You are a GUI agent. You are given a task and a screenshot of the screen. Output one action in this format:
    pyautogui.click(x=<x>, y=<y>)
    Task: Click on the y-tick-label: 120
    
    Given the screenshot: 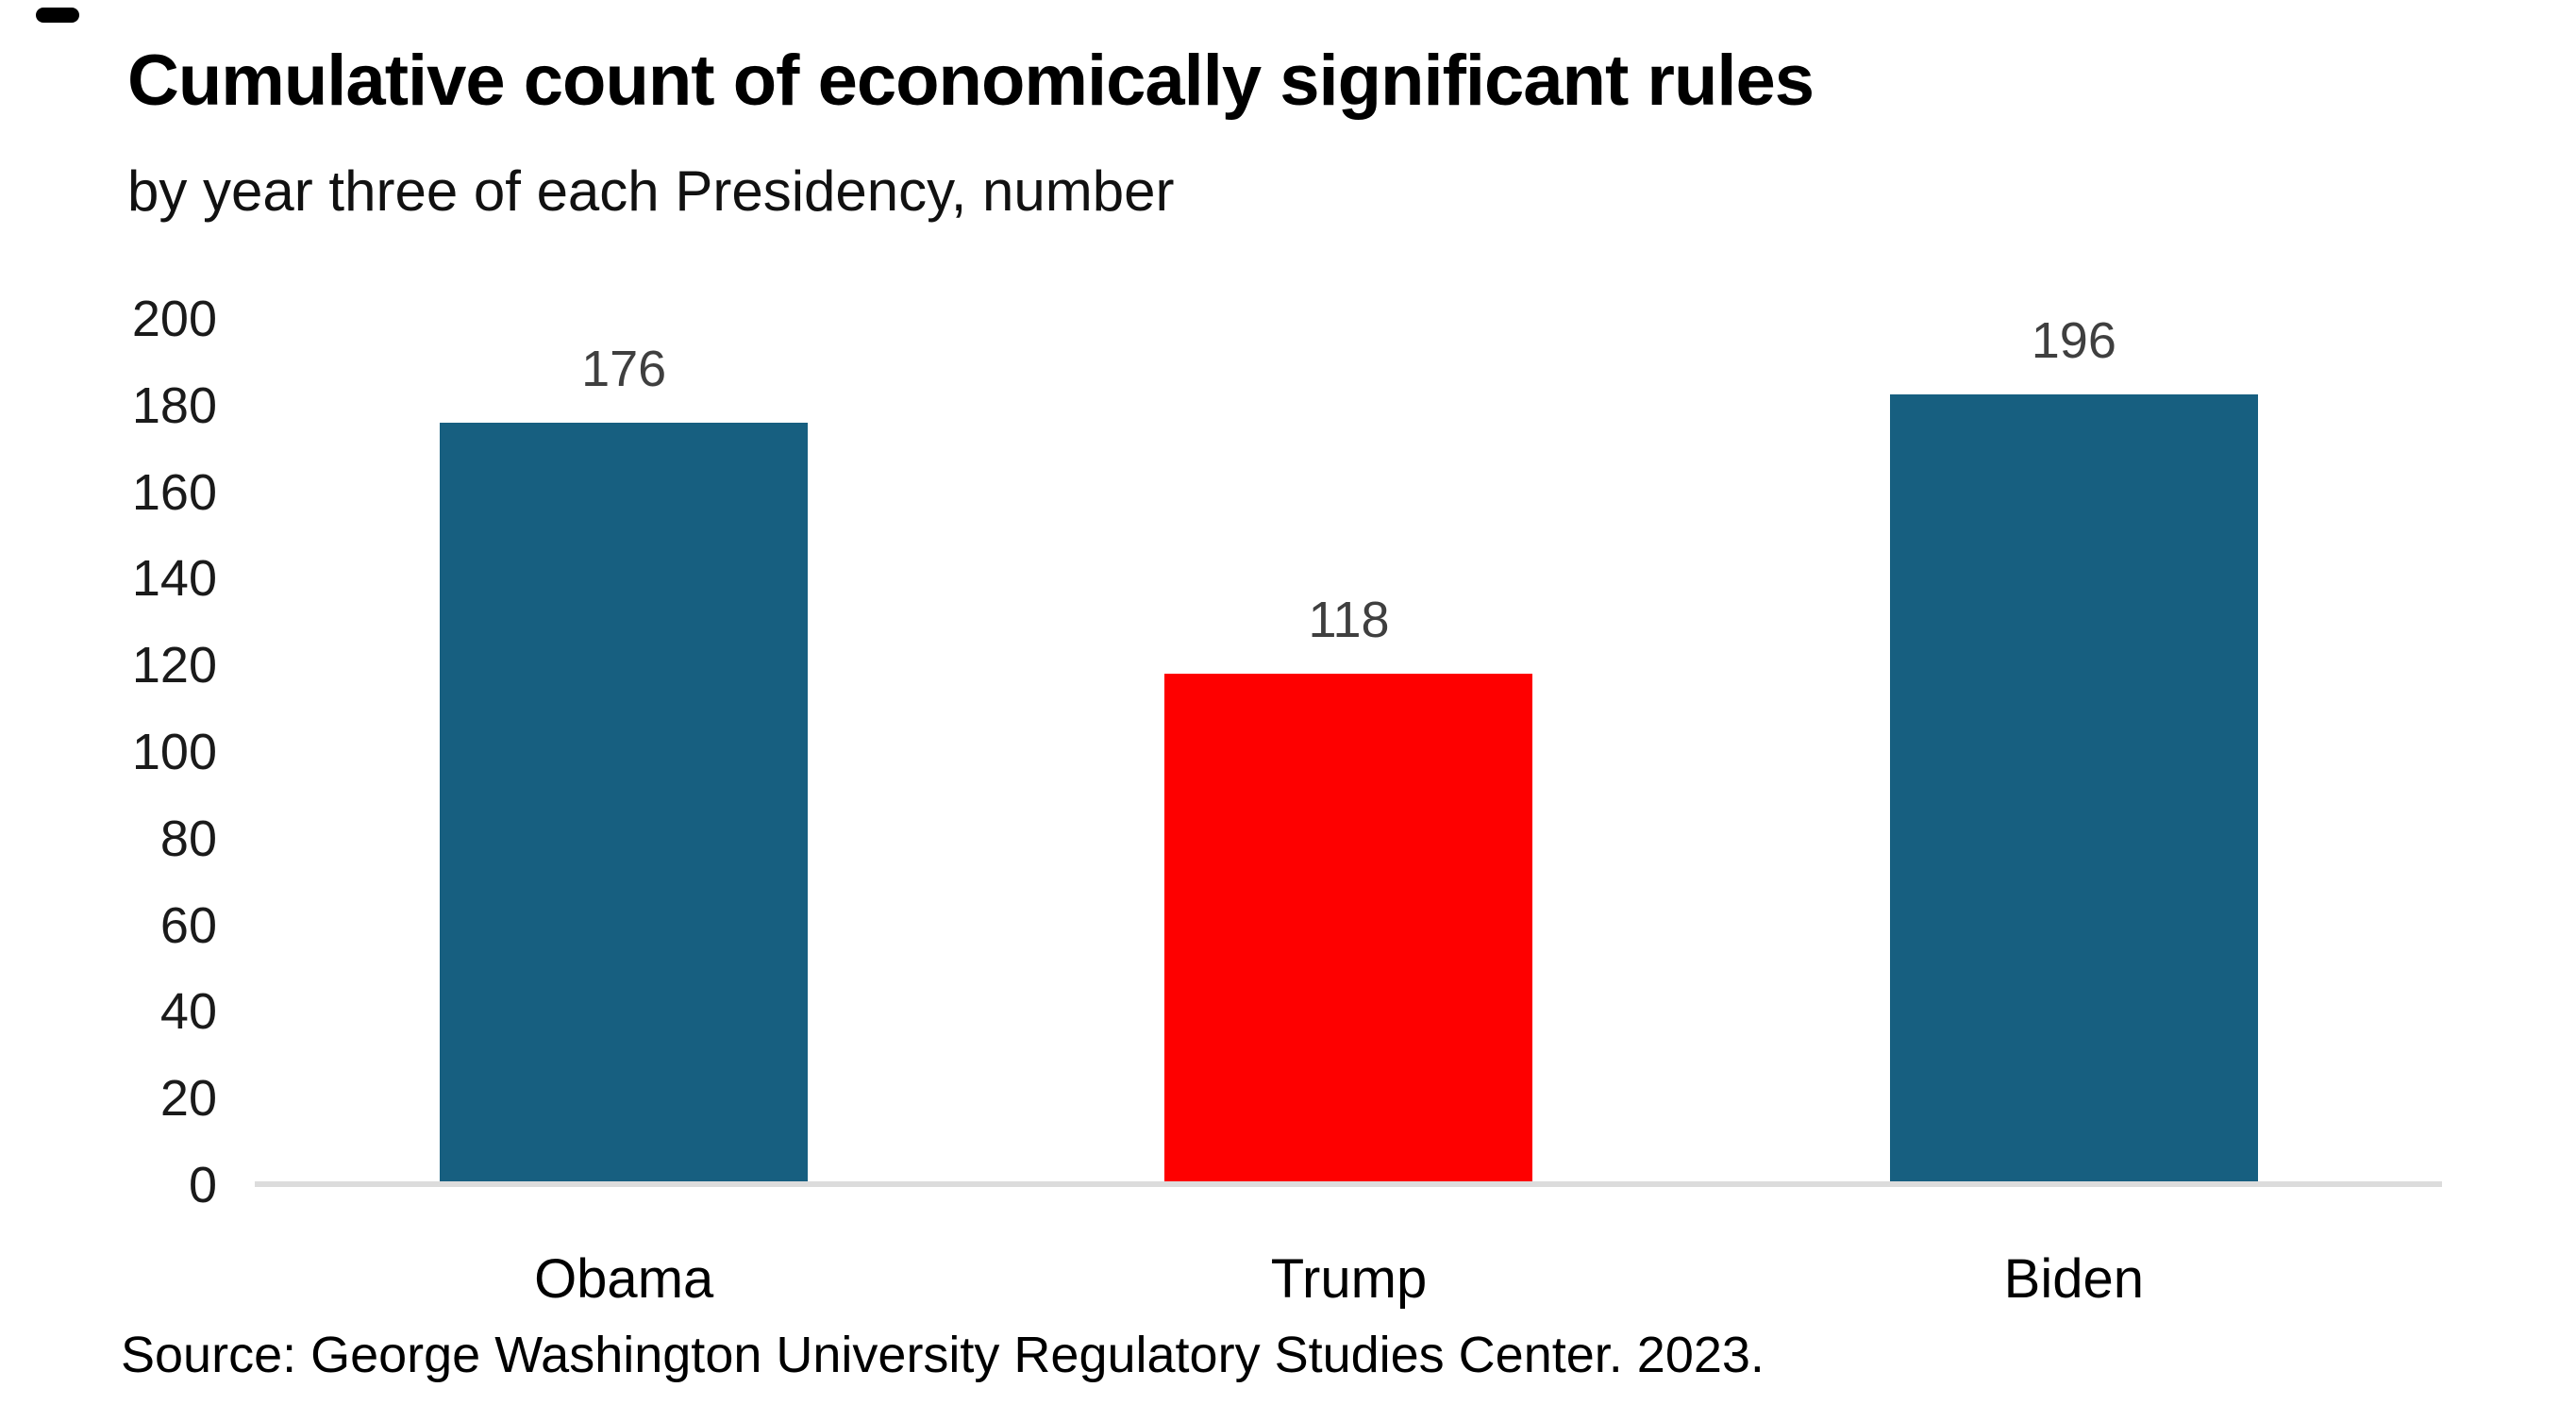 What is the action you would take?
    pyautogui.click(x=174, y=665)
    